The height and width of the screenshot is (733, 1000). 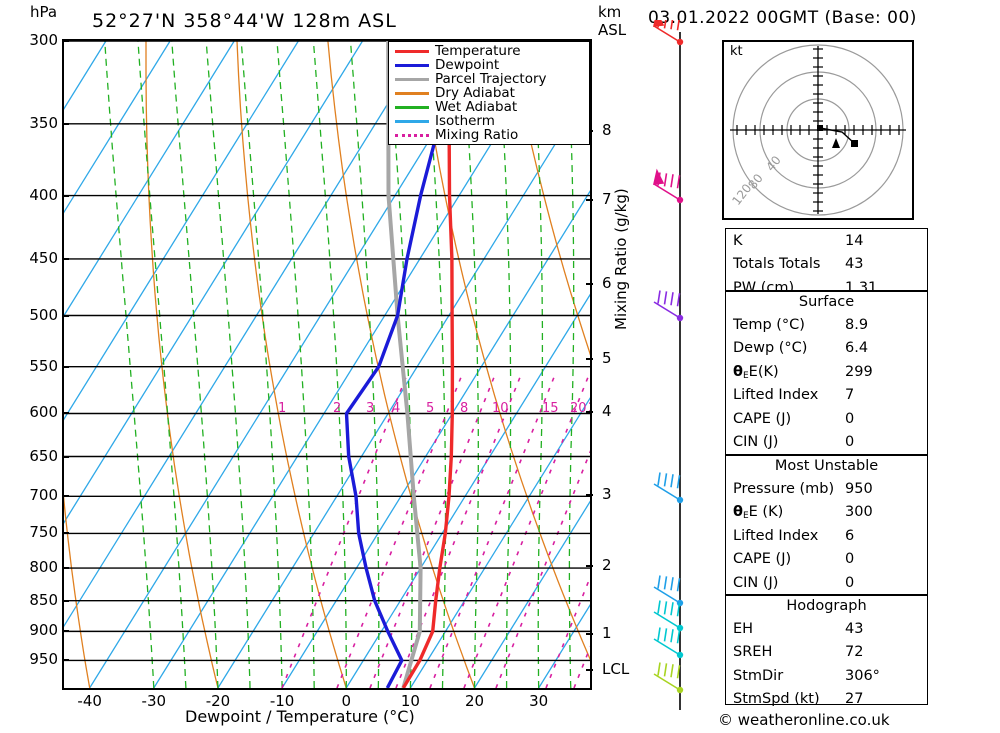 What do you see at coordinates (607, 633) in the screenshot?
I see `height-tick-label: 1` at bounding box center [607, 633].